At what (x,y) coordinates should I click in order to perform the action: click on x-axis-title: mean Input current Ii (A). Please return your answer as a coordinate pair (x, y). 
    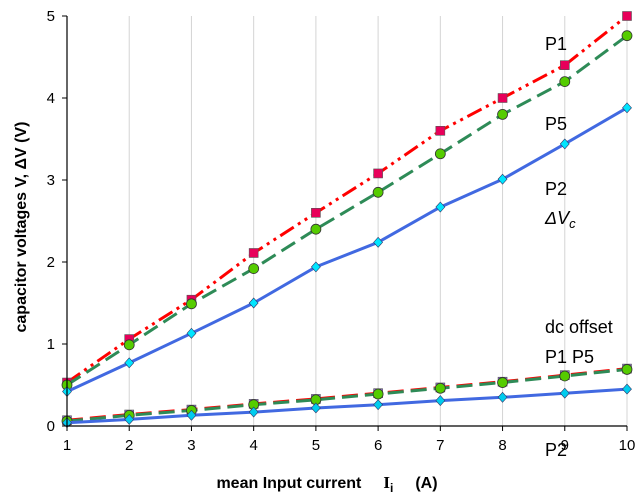
    Looking at the image, I should click on (326, 484).